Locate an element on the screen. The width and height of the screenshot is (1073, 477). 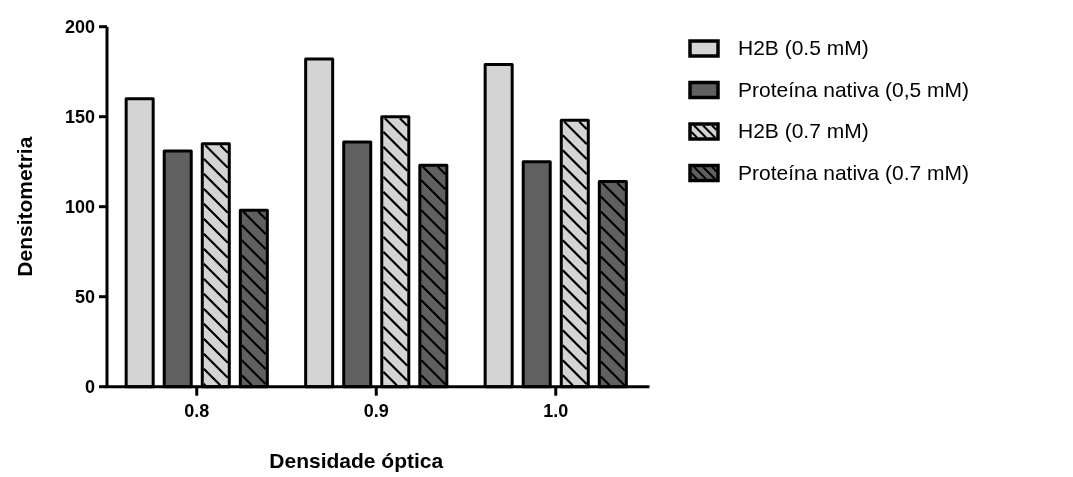
x-axis-title: Densidade óptica is located at coordinates (356, 460).